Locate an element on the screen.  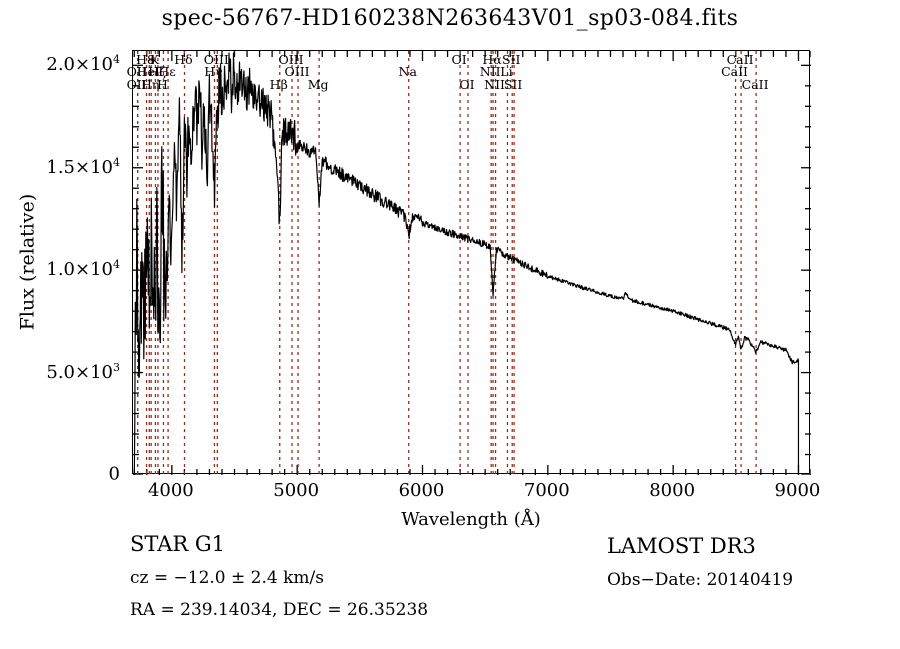
x-tick-label: 6000 is located at coordinates (421, 490).